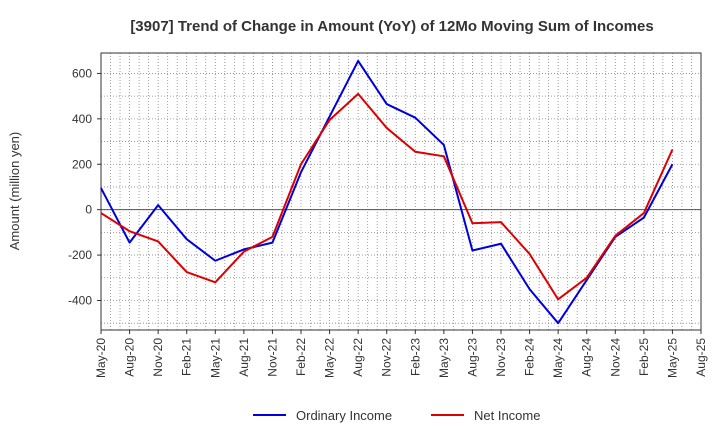 This screenshot has height=440, width=720. Describe the element at coordinates (396, 415) in the screenshot. I see `legend: Ordinary Income Net Income` at that location.